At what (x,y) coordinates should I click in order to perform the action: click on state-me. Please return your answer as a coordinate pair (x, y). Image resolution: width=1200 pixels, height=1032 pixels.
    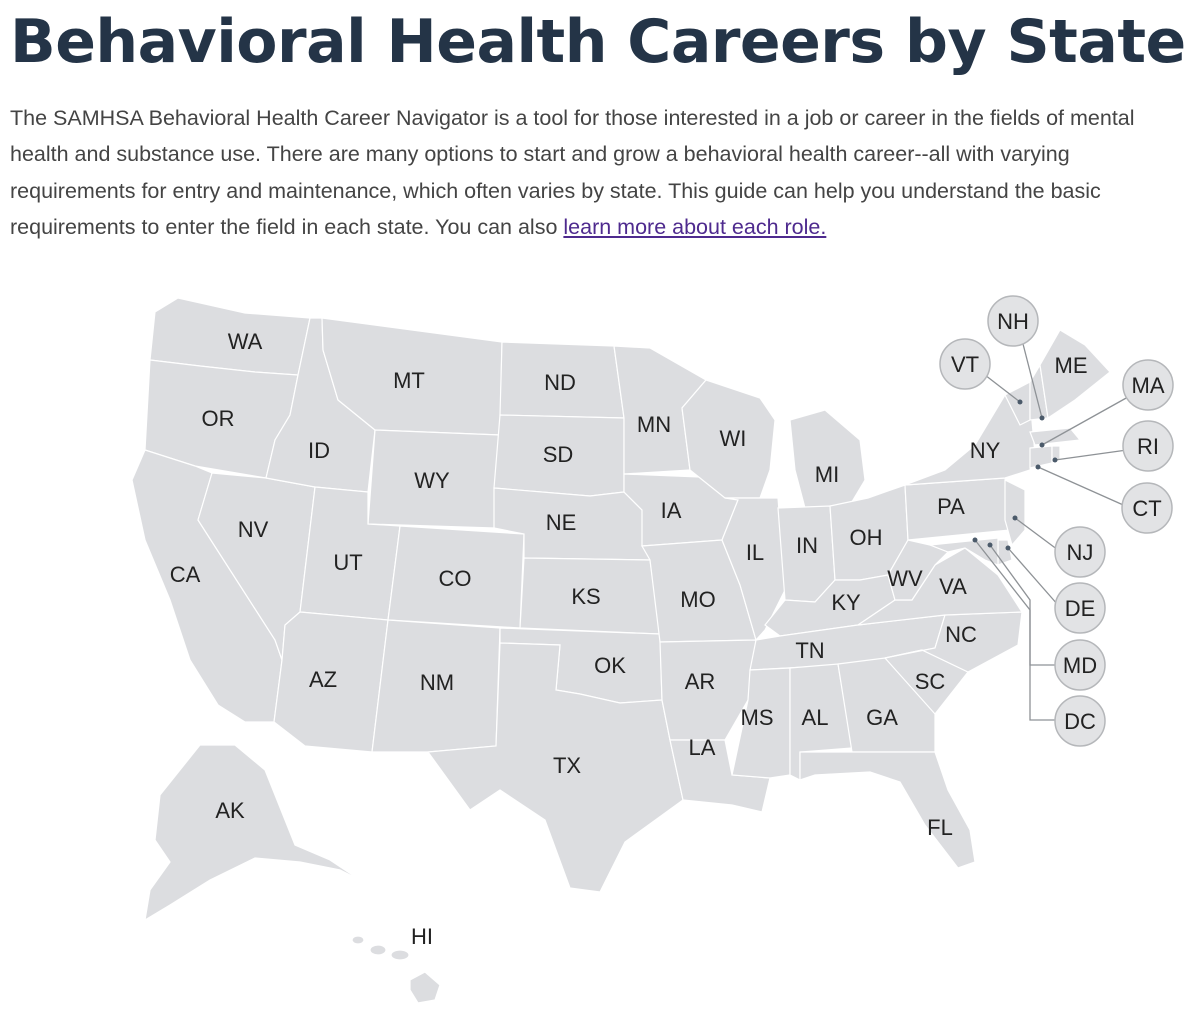
    Looking at the image, I should click on (1075, 374).